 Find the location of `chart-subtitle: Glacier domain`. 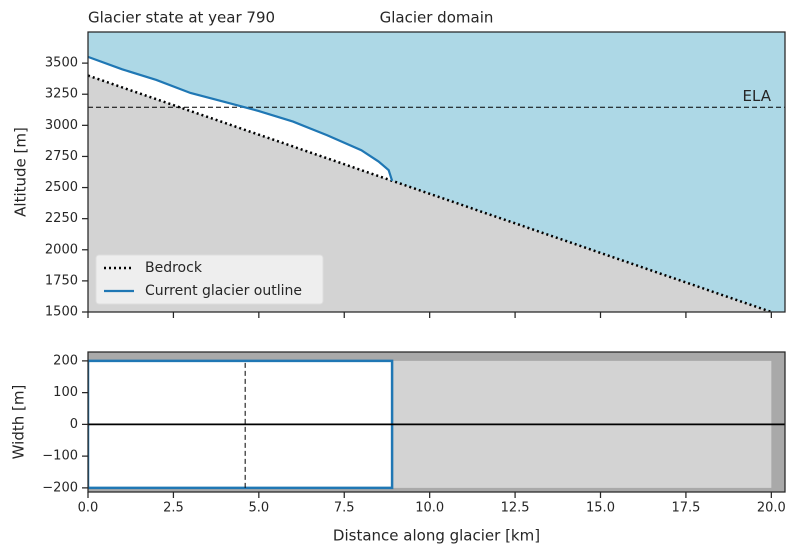

chart-subtitle: Glacier domain is located at coordinates (437, 18).